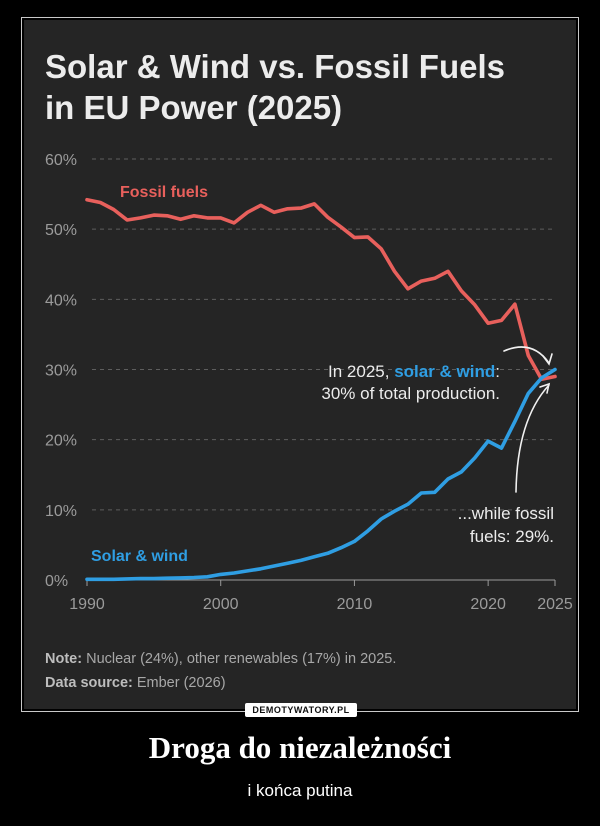  Describe the element at coordinates (547, 359) in the screenshot. I see `arrow-head-solar` at that location.